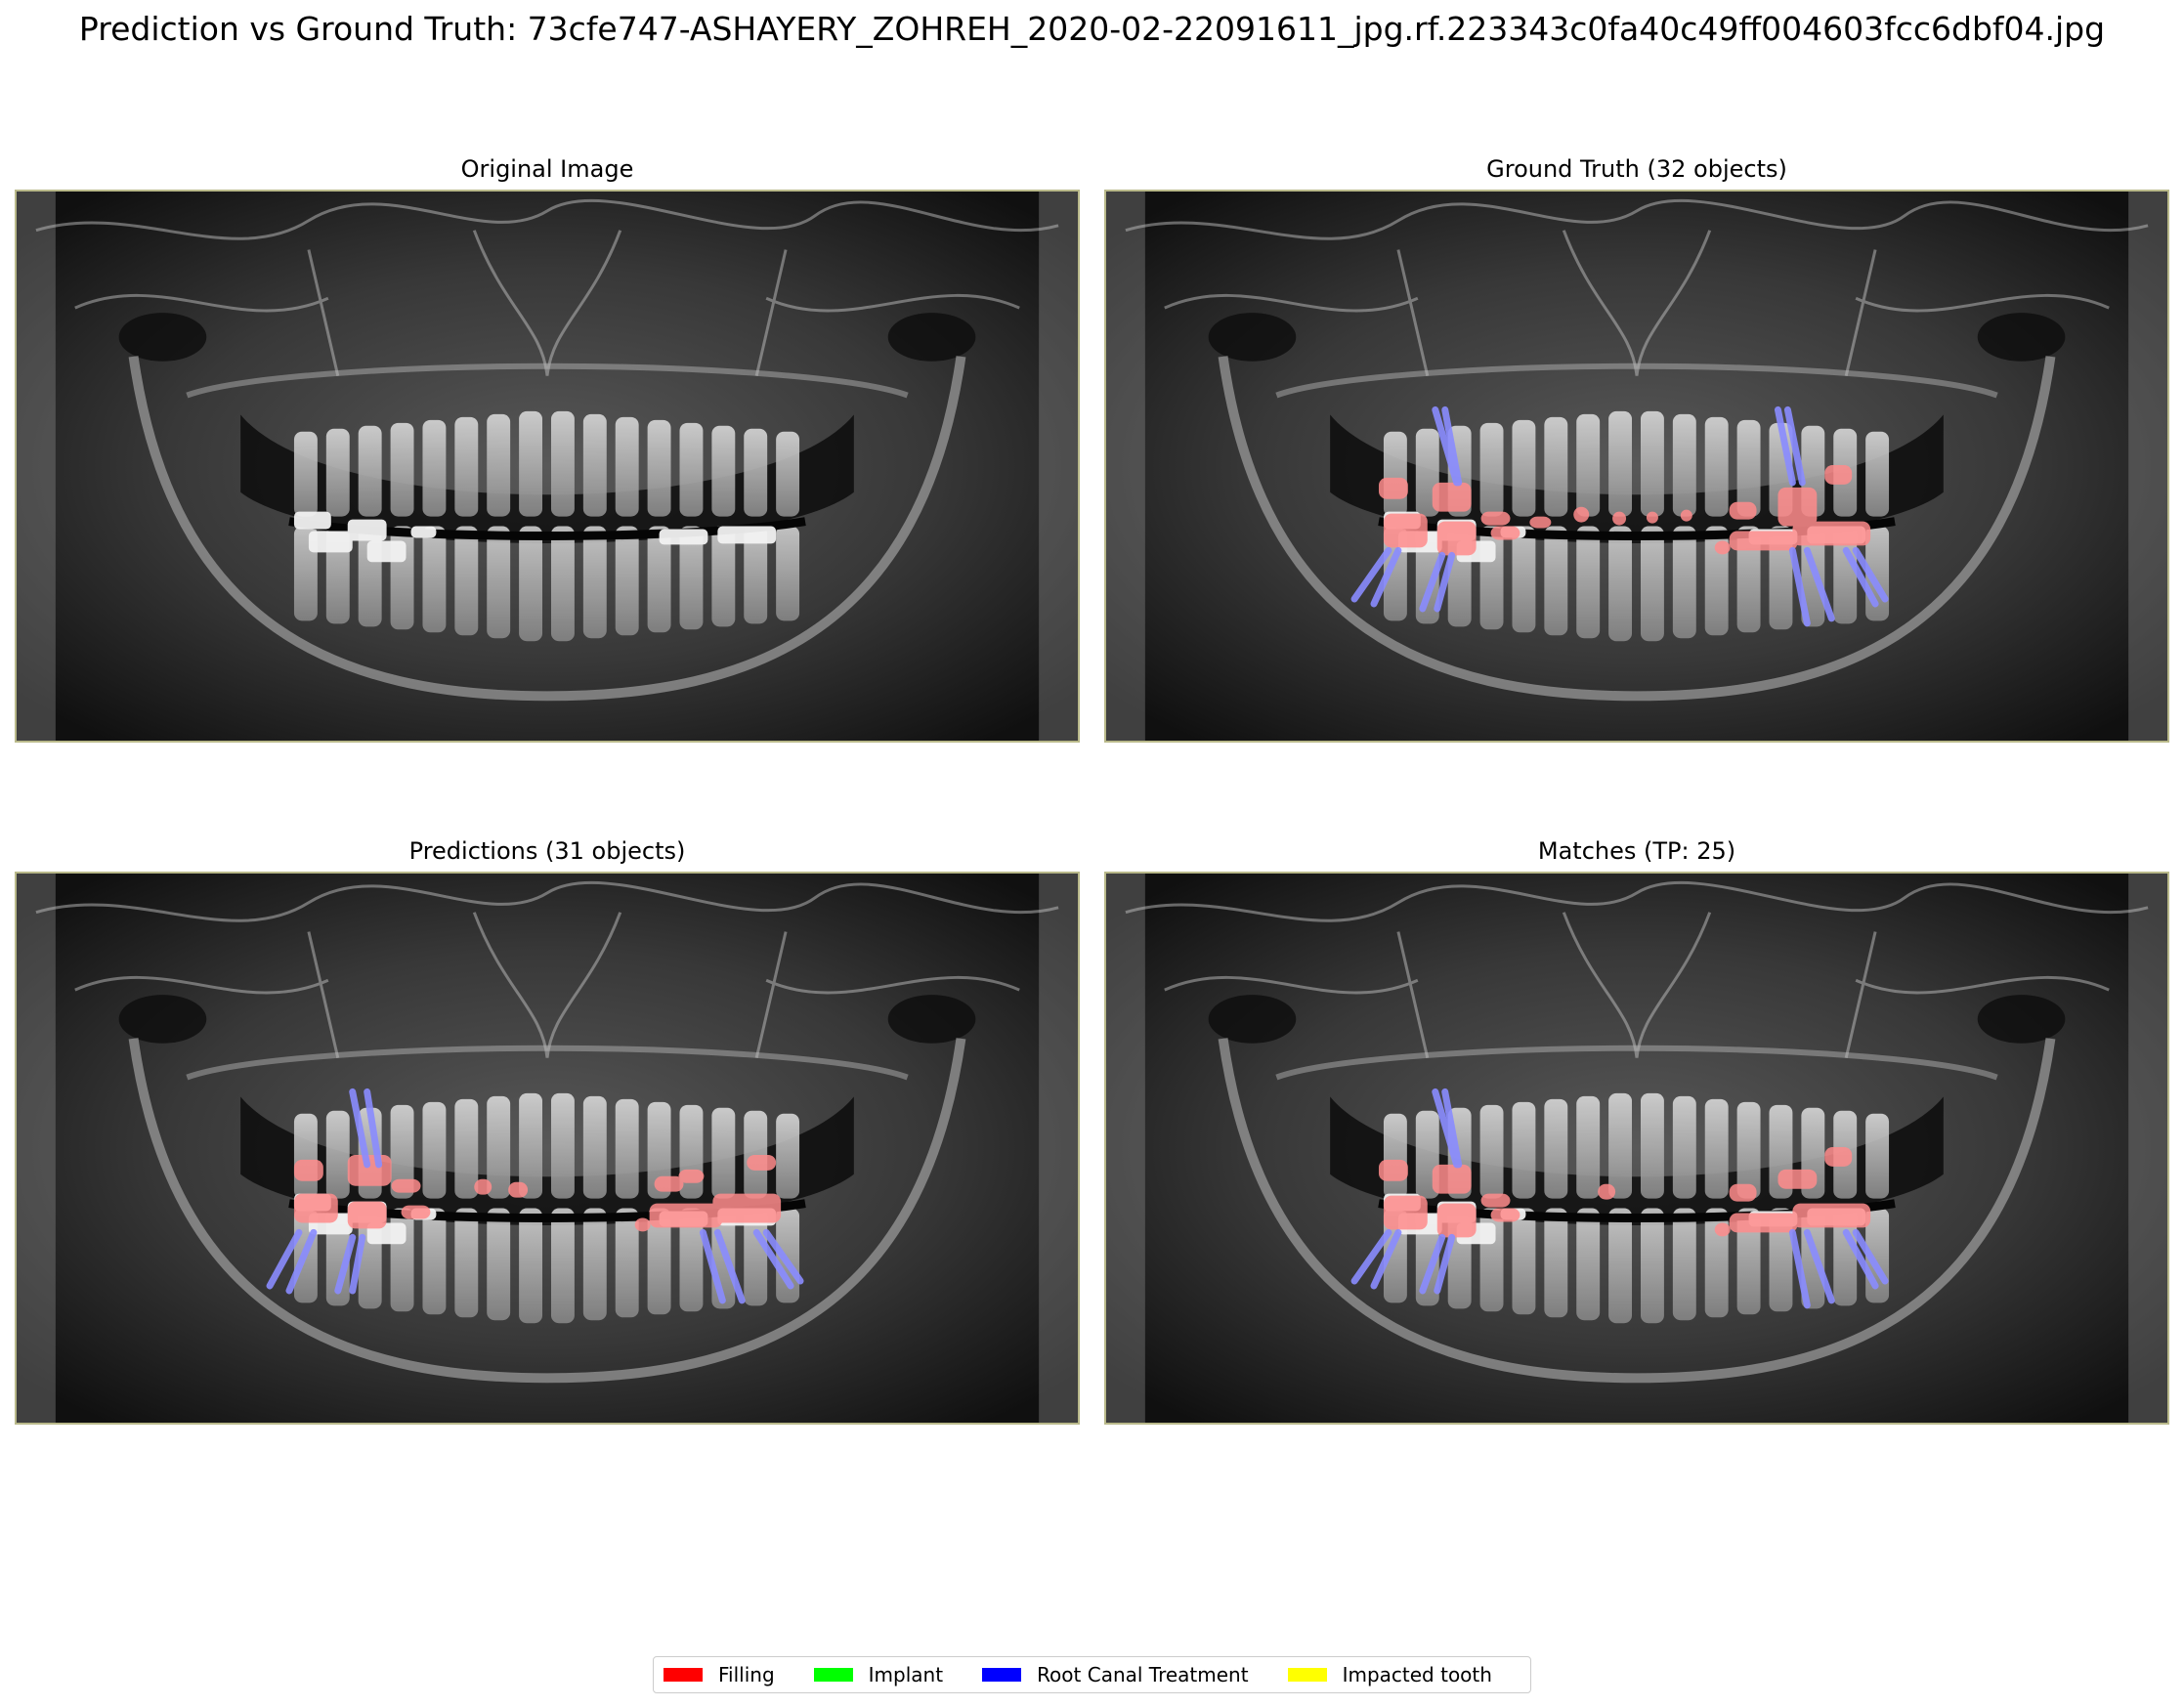  I want to click on legend-swatch-filling, so click(683, 1675).